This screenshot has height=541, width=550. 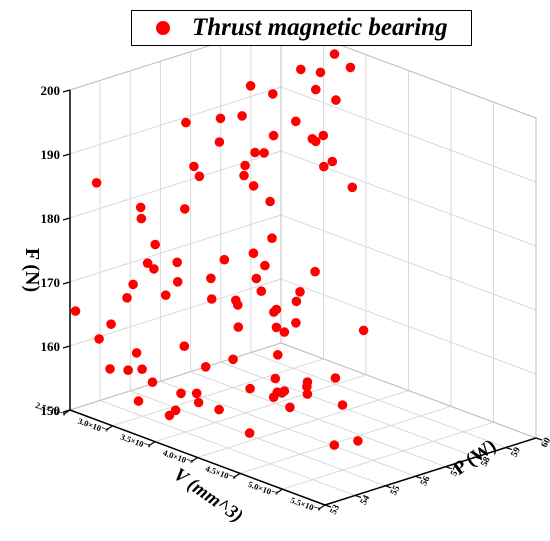 What do you see at coordinates (430, 471) in the screenshot?
I see `y-axis-line` at bounding box center [430, 471].